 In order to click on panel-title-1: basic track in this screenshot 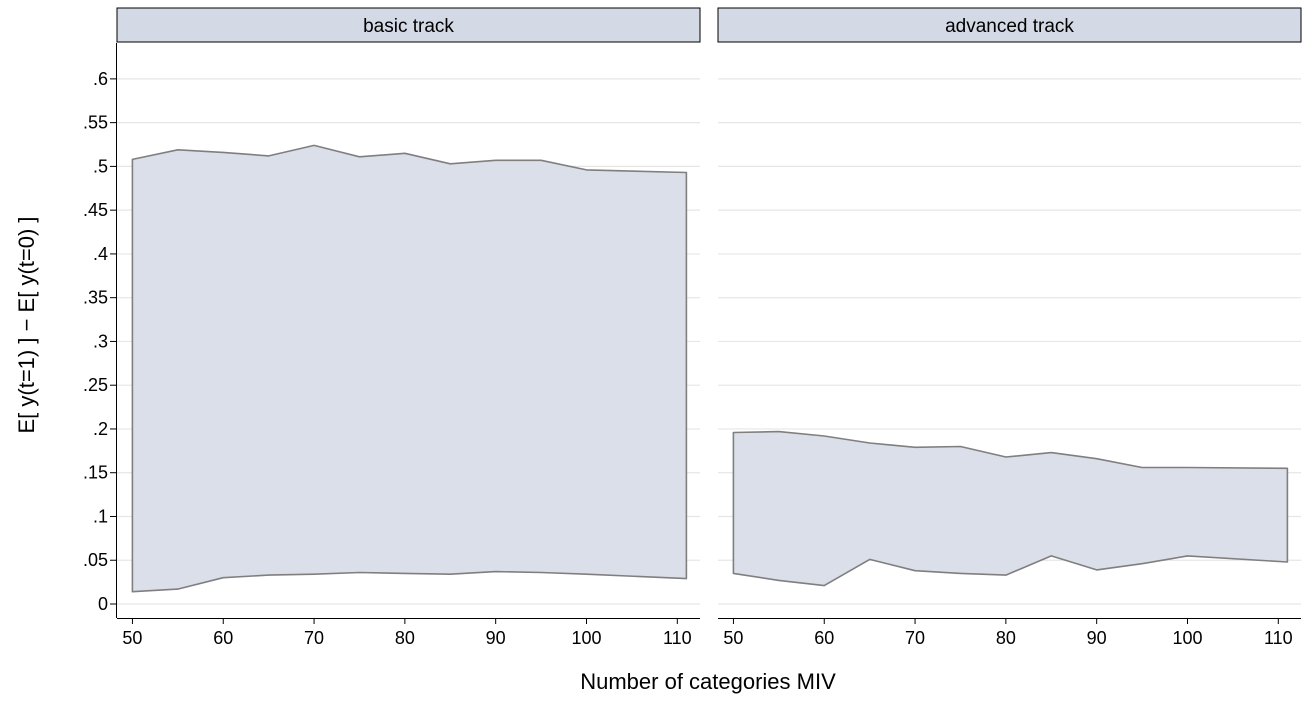, I will do `click(408, 26)`.